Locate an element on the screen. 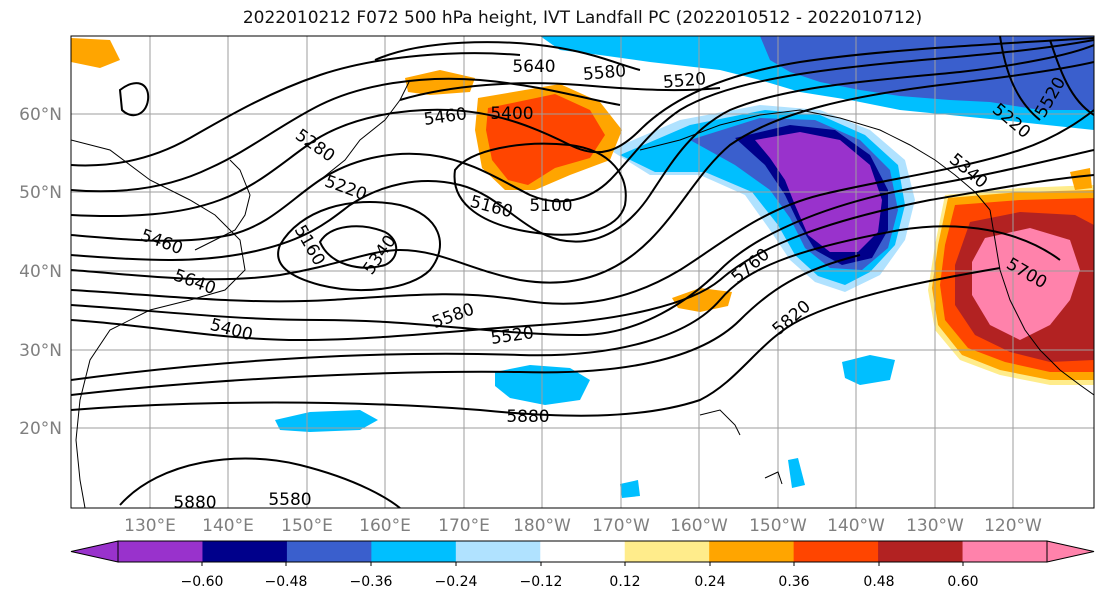  lat-tick-label: 30°N is located at coordinates (40, 351).